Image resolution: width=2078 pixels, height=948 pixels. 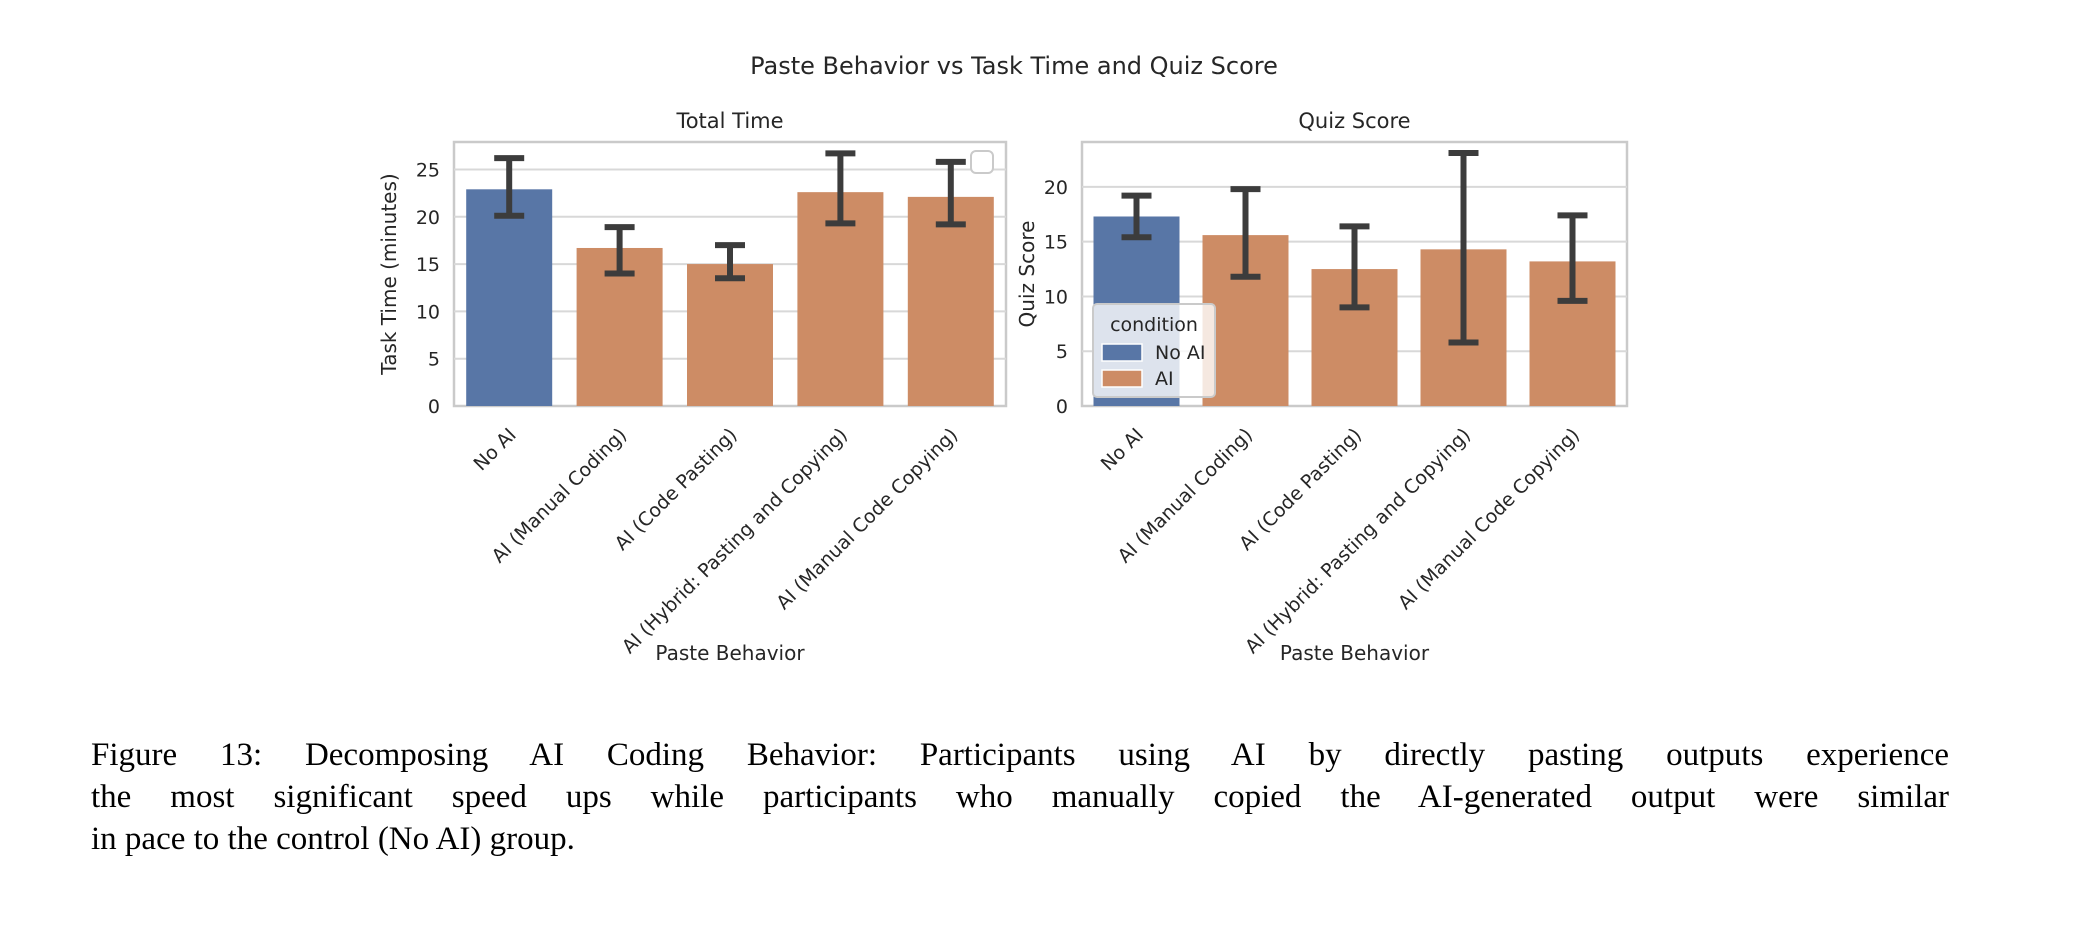 I want to click on legend-title: condition, so click(x=1154, y=325).